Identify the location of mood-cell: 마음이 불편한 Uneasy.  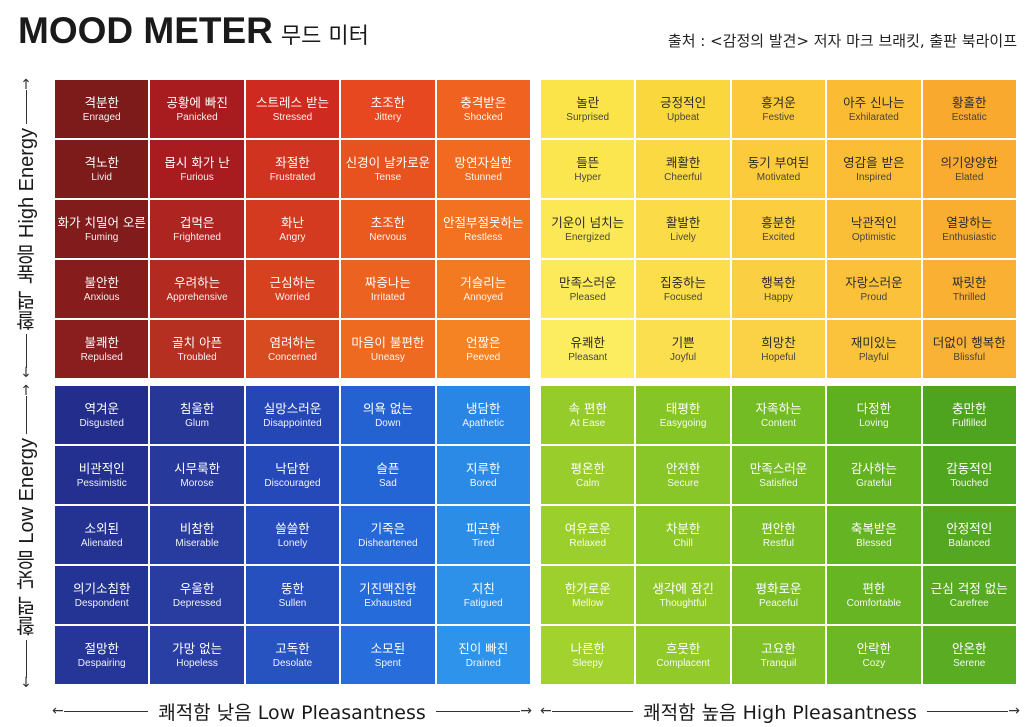
(388, 349).